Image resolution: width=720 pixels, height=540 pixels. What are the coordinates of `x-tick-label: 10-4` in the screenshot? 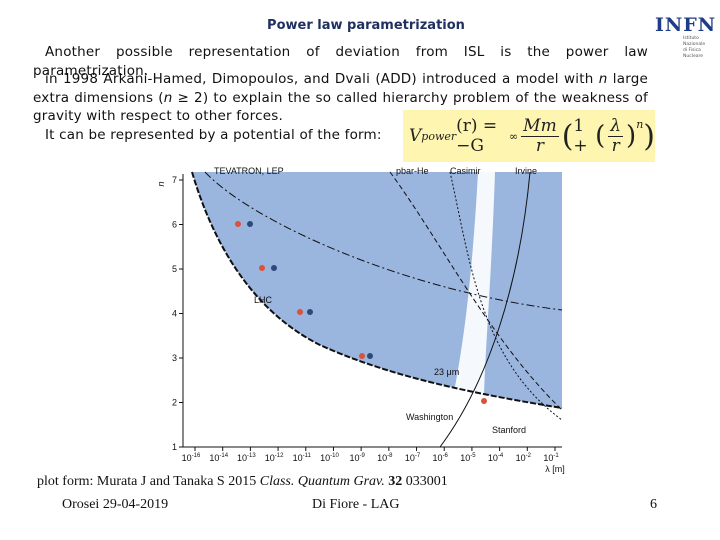 It's located at (496, 458).